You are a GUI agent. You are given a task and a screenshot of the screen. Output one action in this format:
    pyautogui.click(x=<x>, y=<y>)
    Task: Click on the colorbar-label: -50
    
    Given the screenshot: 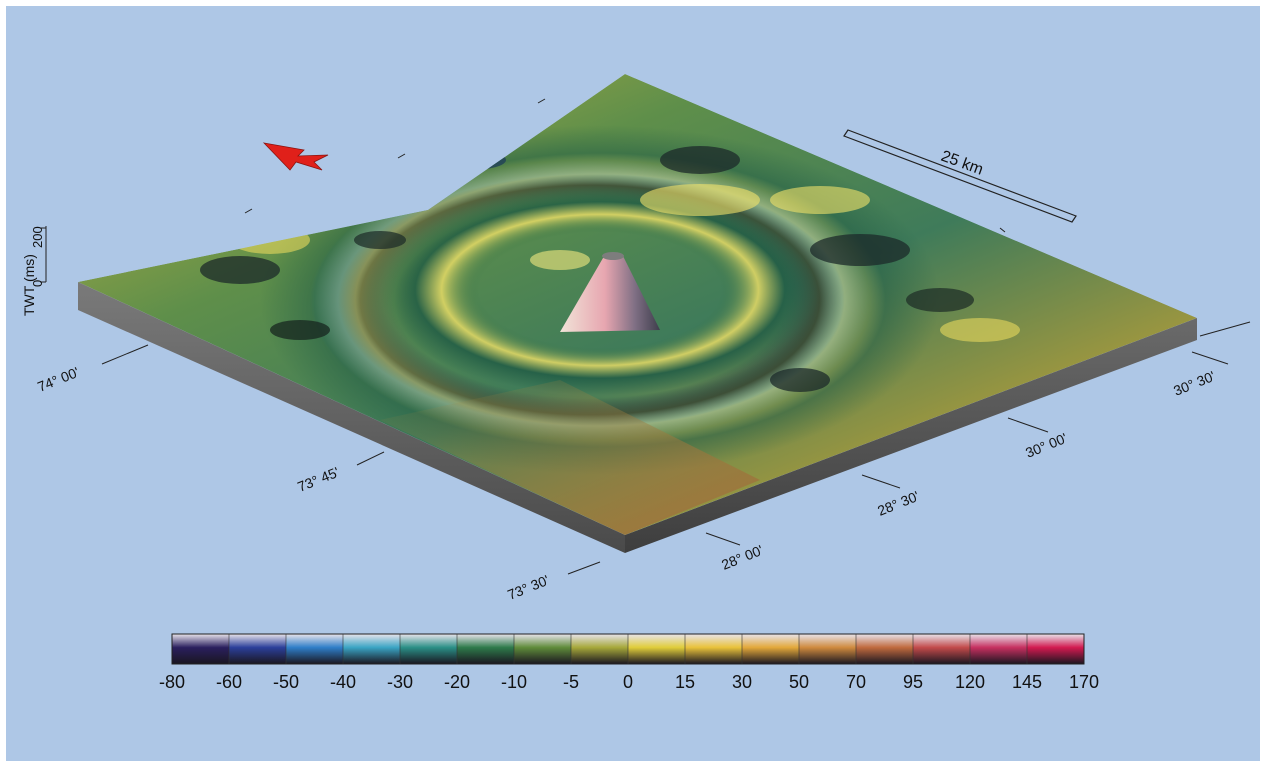 What is the action you would take?
    pyautogui.click(x=286, y=682)
    